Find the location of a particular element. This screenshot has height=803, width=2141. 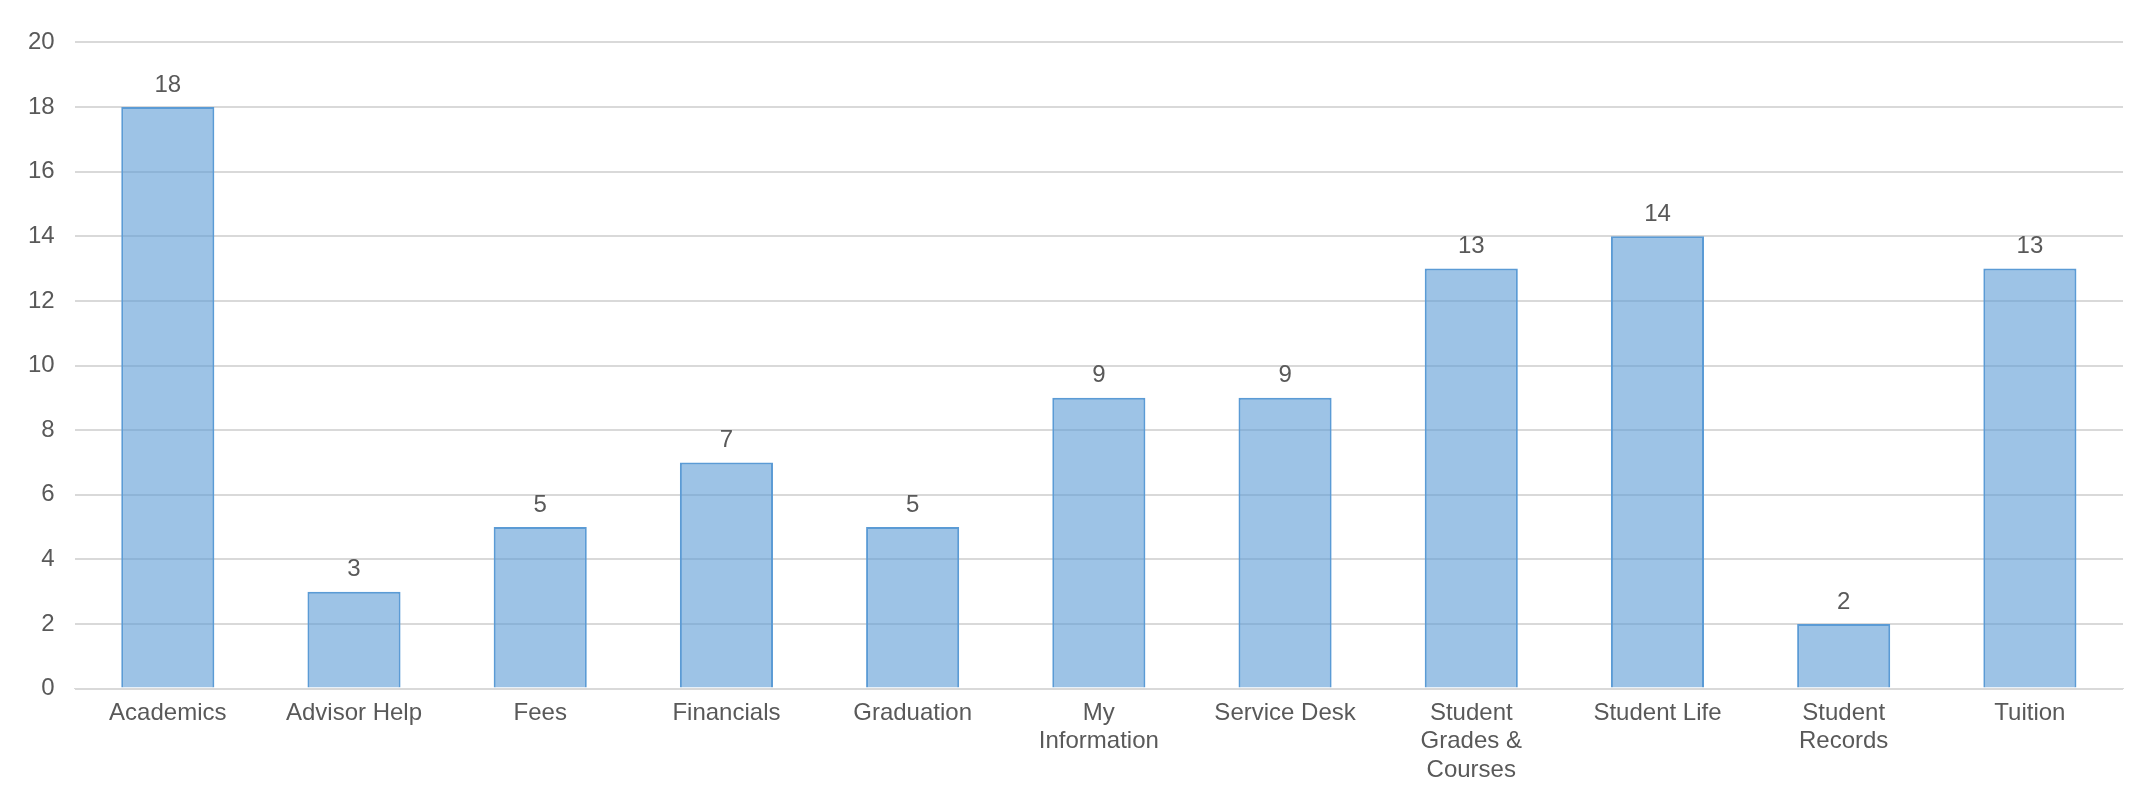

x-tick-label: Graduation is located at coordinates (913, 711).